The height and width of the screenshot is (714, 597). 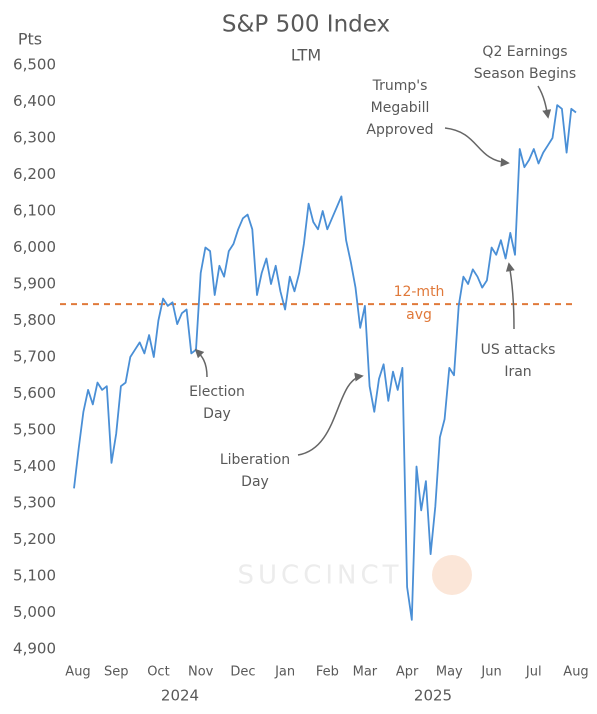 I want to click on annotation-text: Iran, so click(x=517, y=372).